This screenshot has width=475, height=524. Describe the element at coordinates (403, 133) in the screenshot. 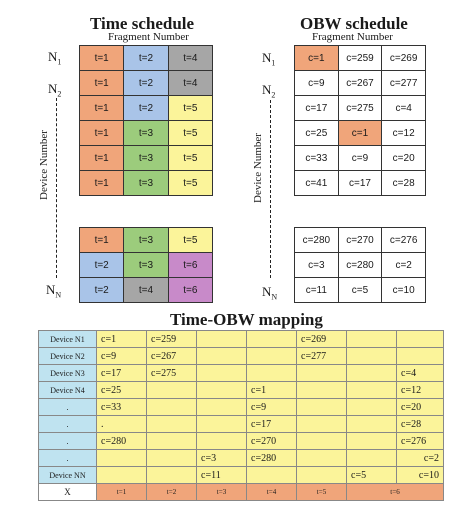

I see `obw-schedule-cell: c=12` at that location.